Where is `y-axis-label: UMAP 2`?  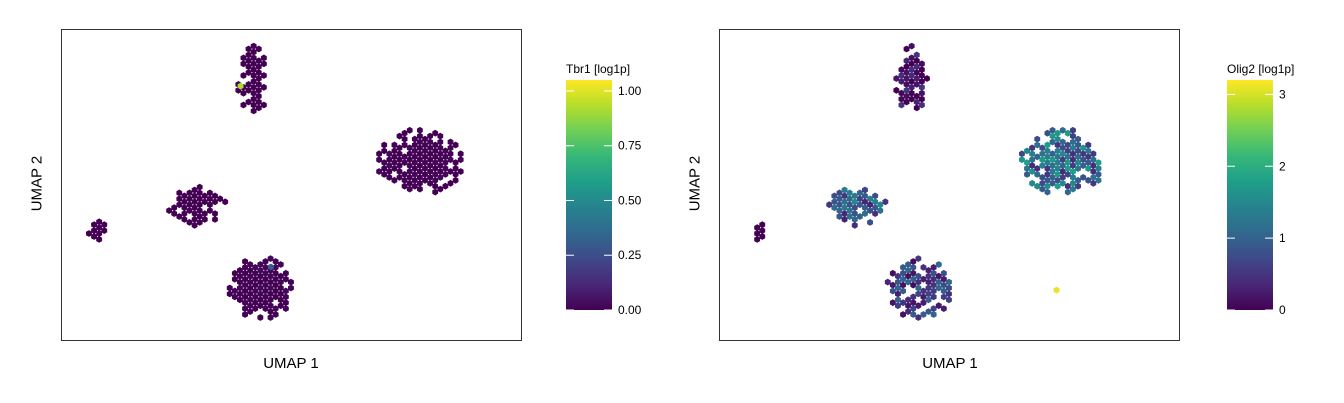
y-axis-label: UMAP 2 is located at coordinates (695, 183).